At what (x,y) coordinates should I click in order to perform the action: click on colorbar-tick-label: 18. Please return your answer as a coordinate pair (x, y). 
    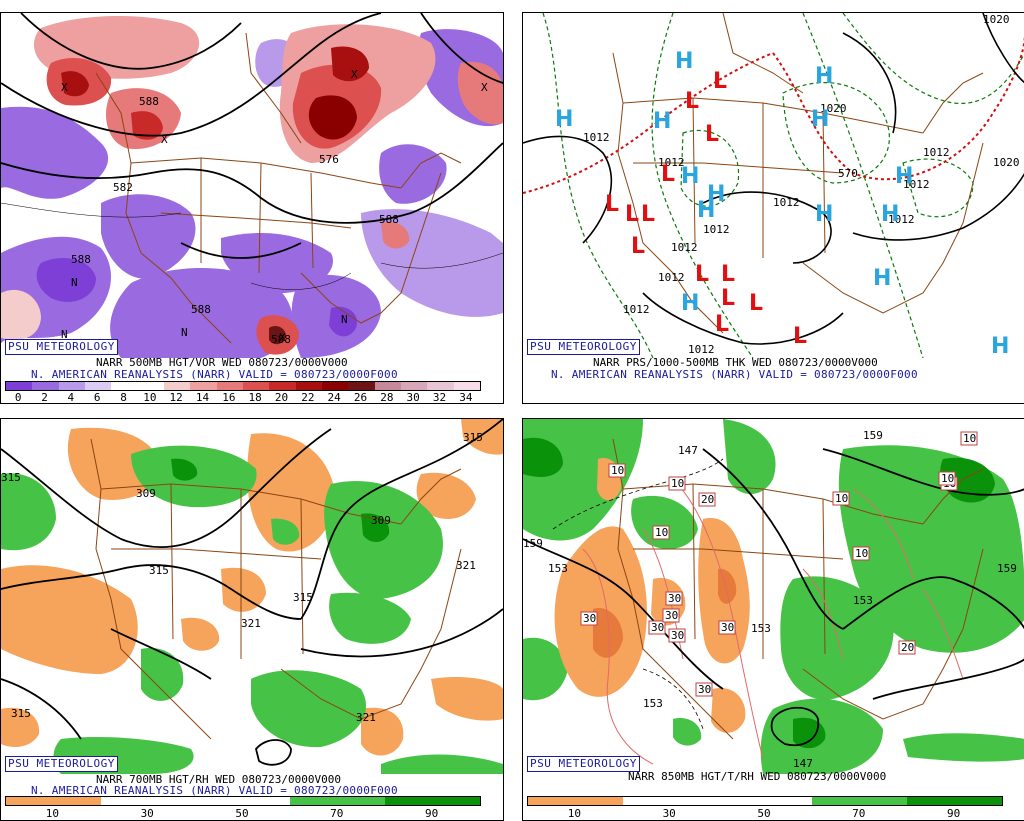
    Looking at the image, I should click on (255, 397).